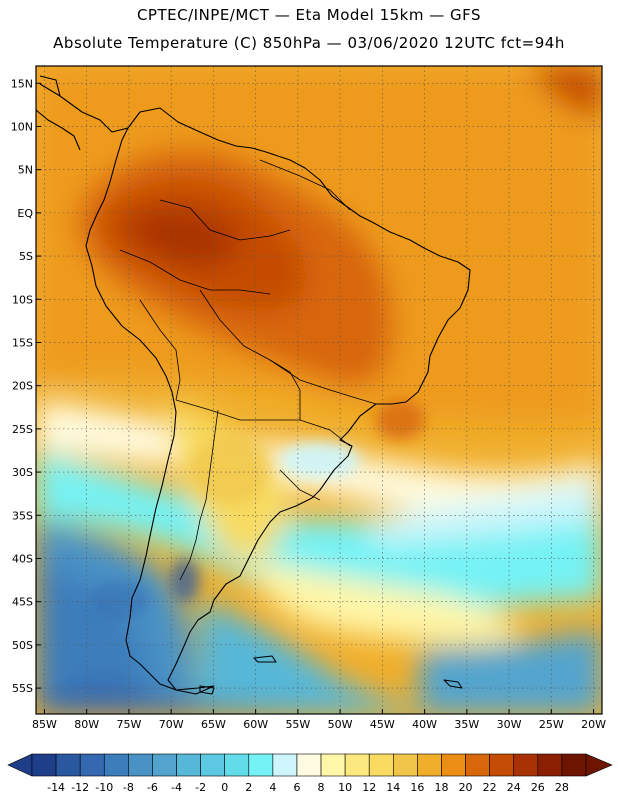 Image resolution: width=618 pixels, height=800 pixels. What do you see at coordinates (80, 787) in the screenshot?
I see `colorbar-label: -12` at bounding box center [80, 787].